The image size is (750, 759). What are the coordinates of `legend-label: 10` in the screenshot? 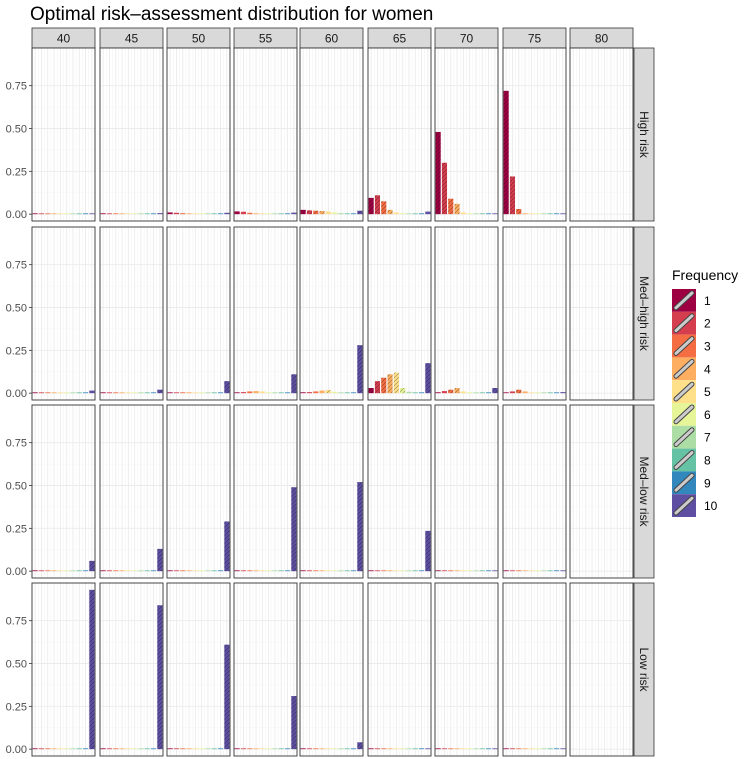 It's located at (711, 506).